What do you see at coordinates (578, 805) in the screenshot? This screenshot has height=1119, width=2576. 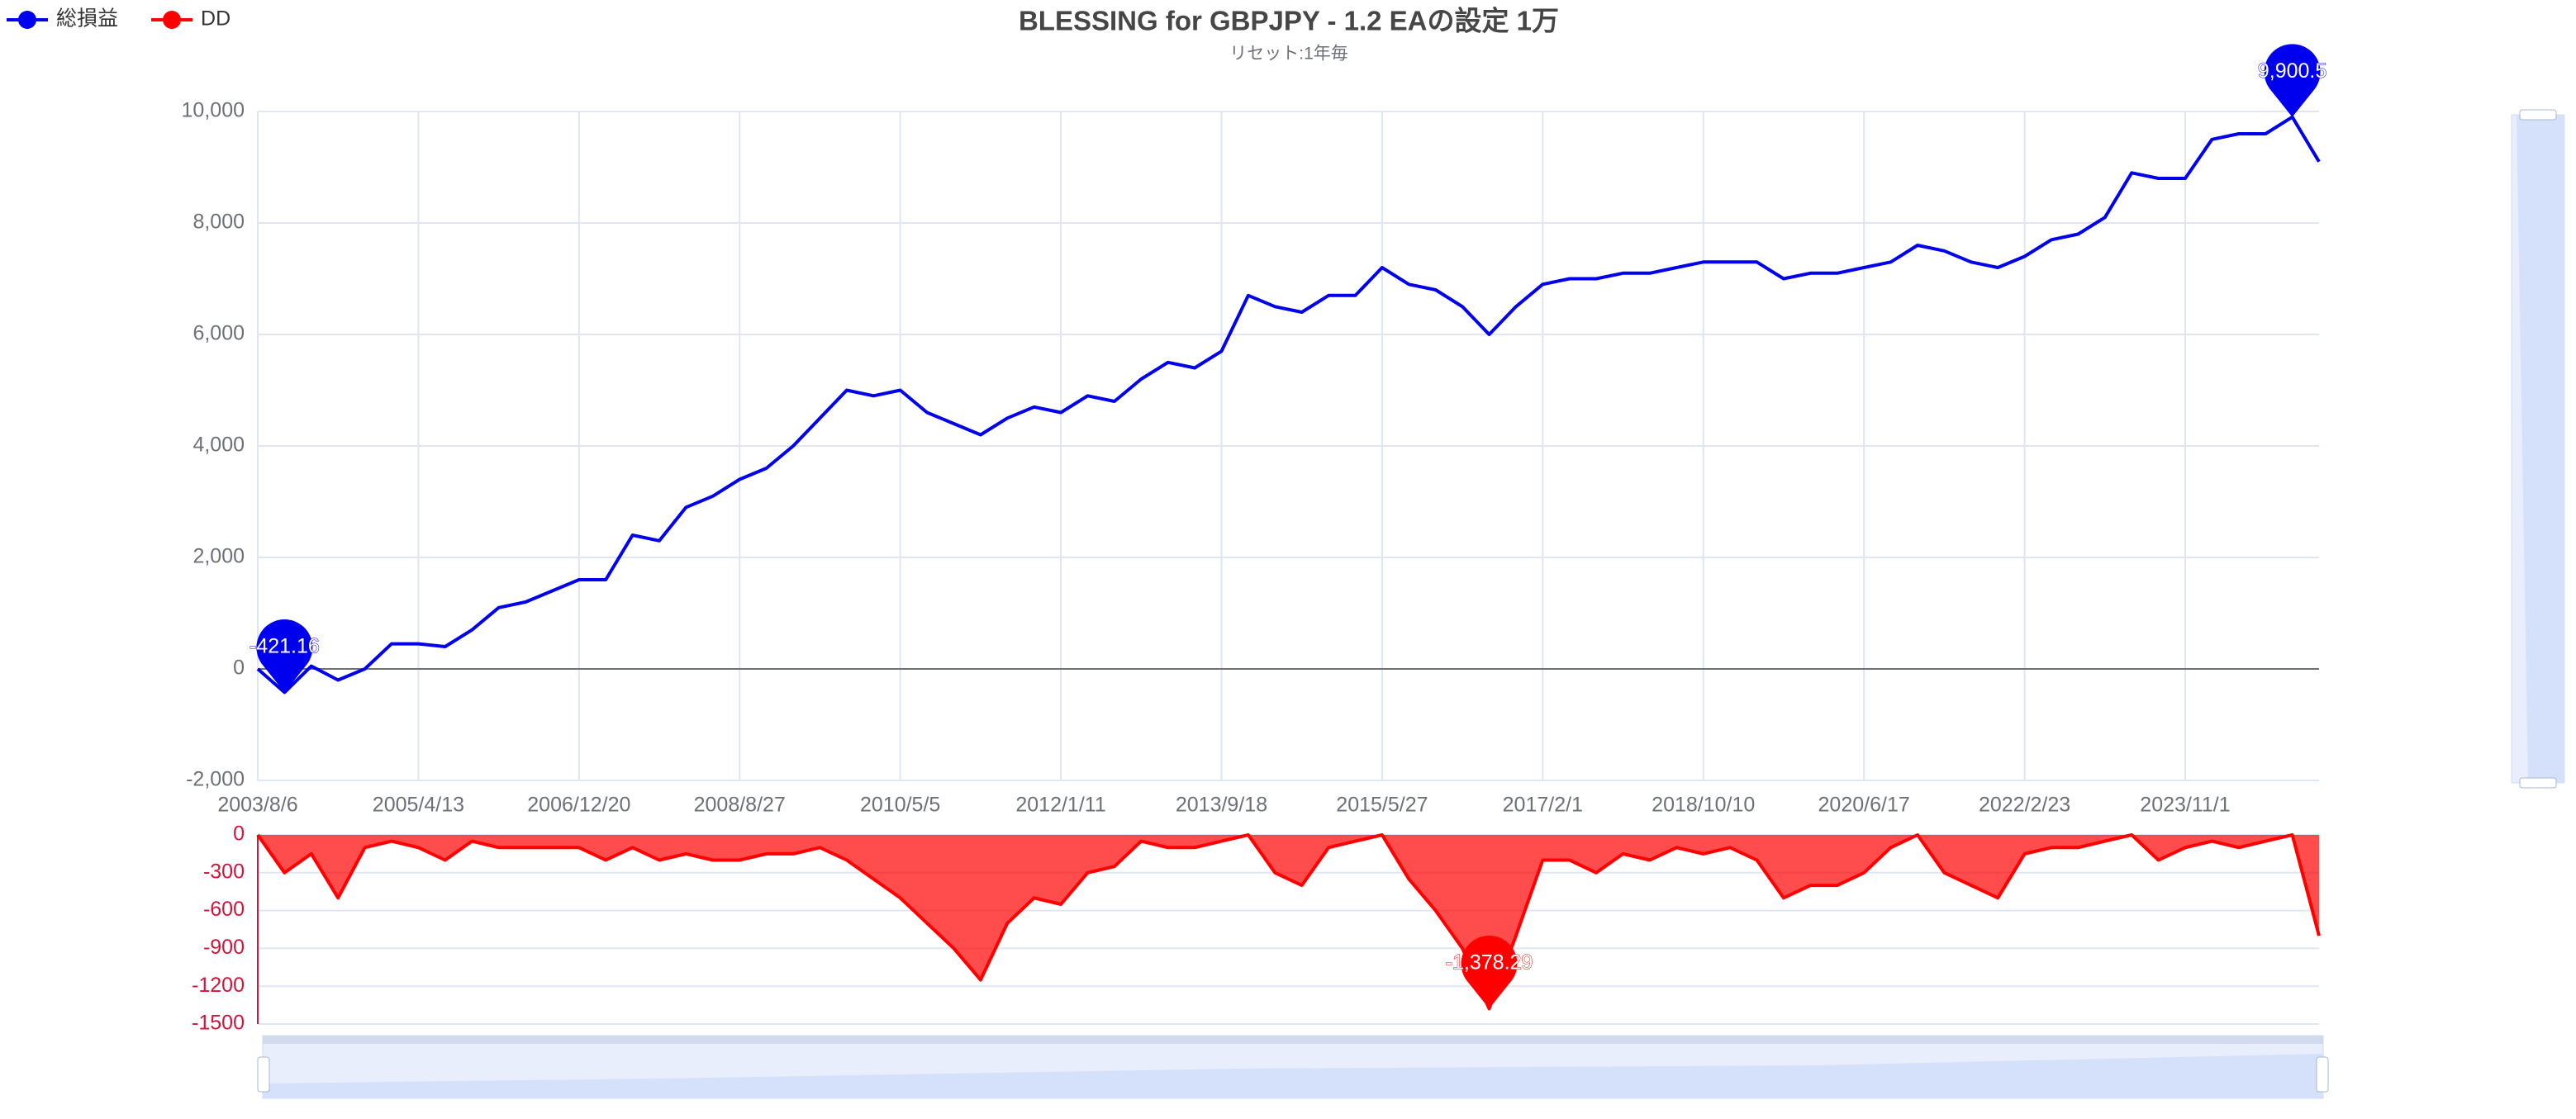 I see `x-tick-label: 2006/12/20` at bounding box center [578, 805].